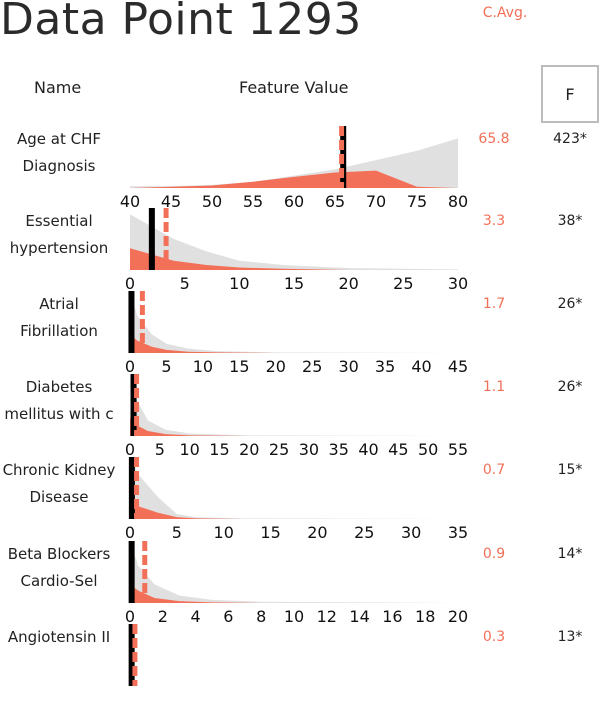 Image resolution: width=602 pixels, height=712 pixels. I want to click on x-tick-label: 80, so click(458, 201).